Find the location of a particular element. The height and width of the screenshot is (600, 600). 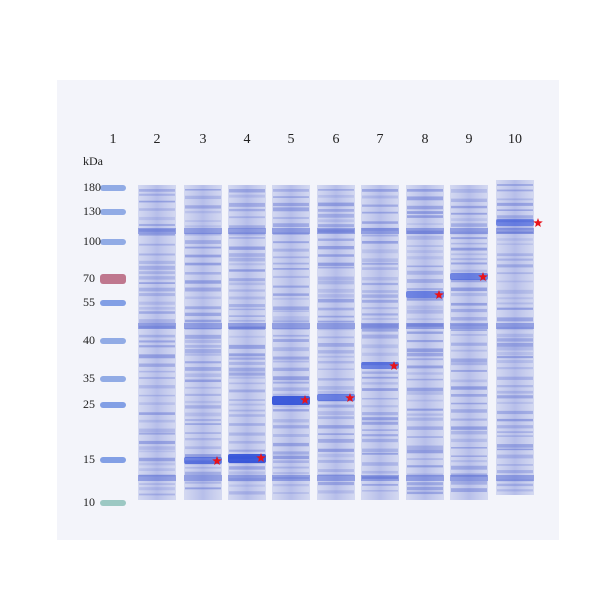

lane-label: 4 is located at coordinates (247, 139).